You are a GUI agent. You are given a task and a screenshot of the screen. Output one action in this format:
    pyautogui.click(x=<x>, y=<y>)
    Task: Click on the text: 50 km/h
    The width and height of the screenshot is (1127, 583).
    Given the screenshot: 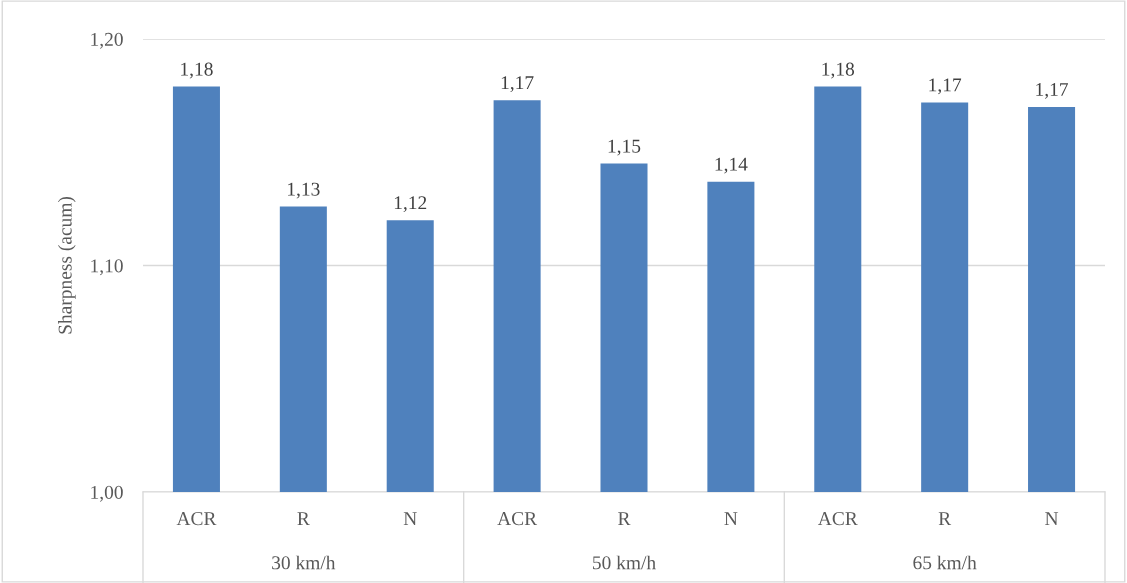 What is the action you would take?
    pyautogui.click(x=624, y=562)
    